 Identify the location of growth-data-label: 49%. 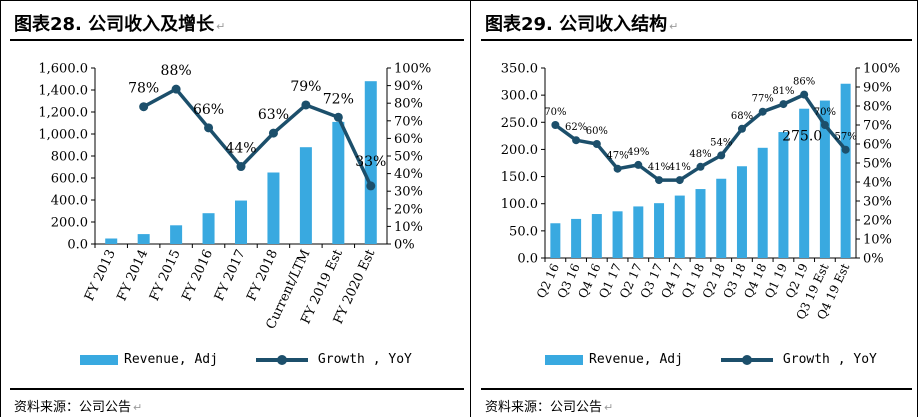
(638, 152).